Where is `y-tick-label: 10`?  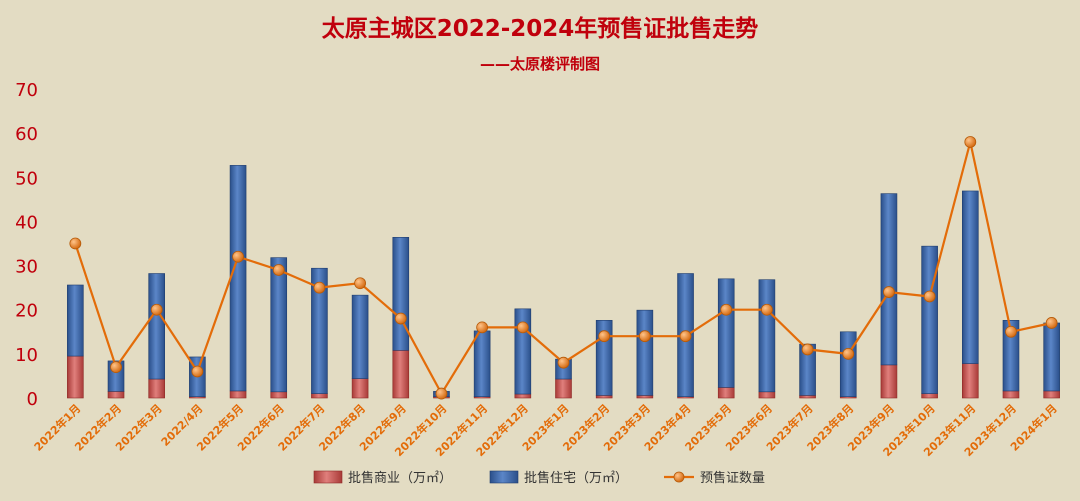 y-tick-label: 10 is located at coordinates (26, 355).